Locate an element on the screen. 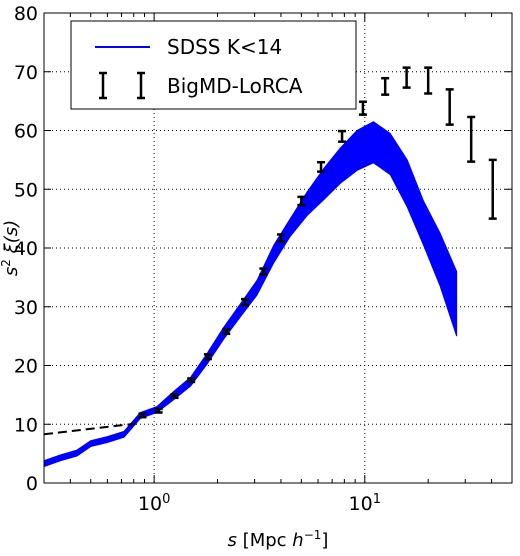 Image resolution: width=520 pixels, height=556 pixels. x-axis-label: s [Mpc h−1] is located at coordinates (278, 539).